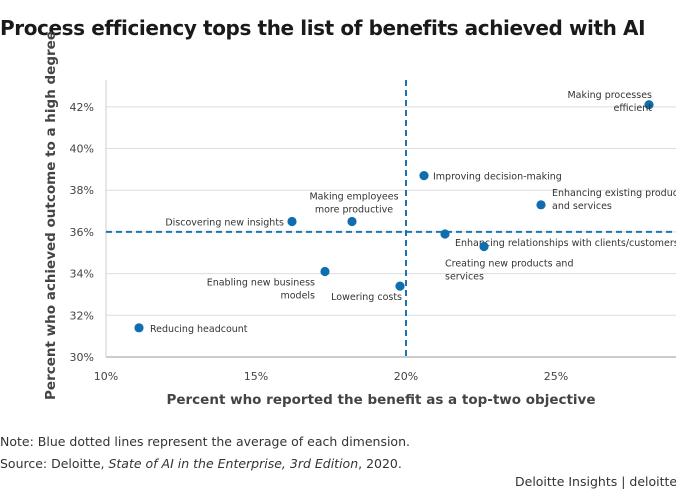 Image resolution: width=676 pixels, height=490 pixels. Describe the element at coordinates (464, 277) in the screenshot. I see `data-label: services` at that location.